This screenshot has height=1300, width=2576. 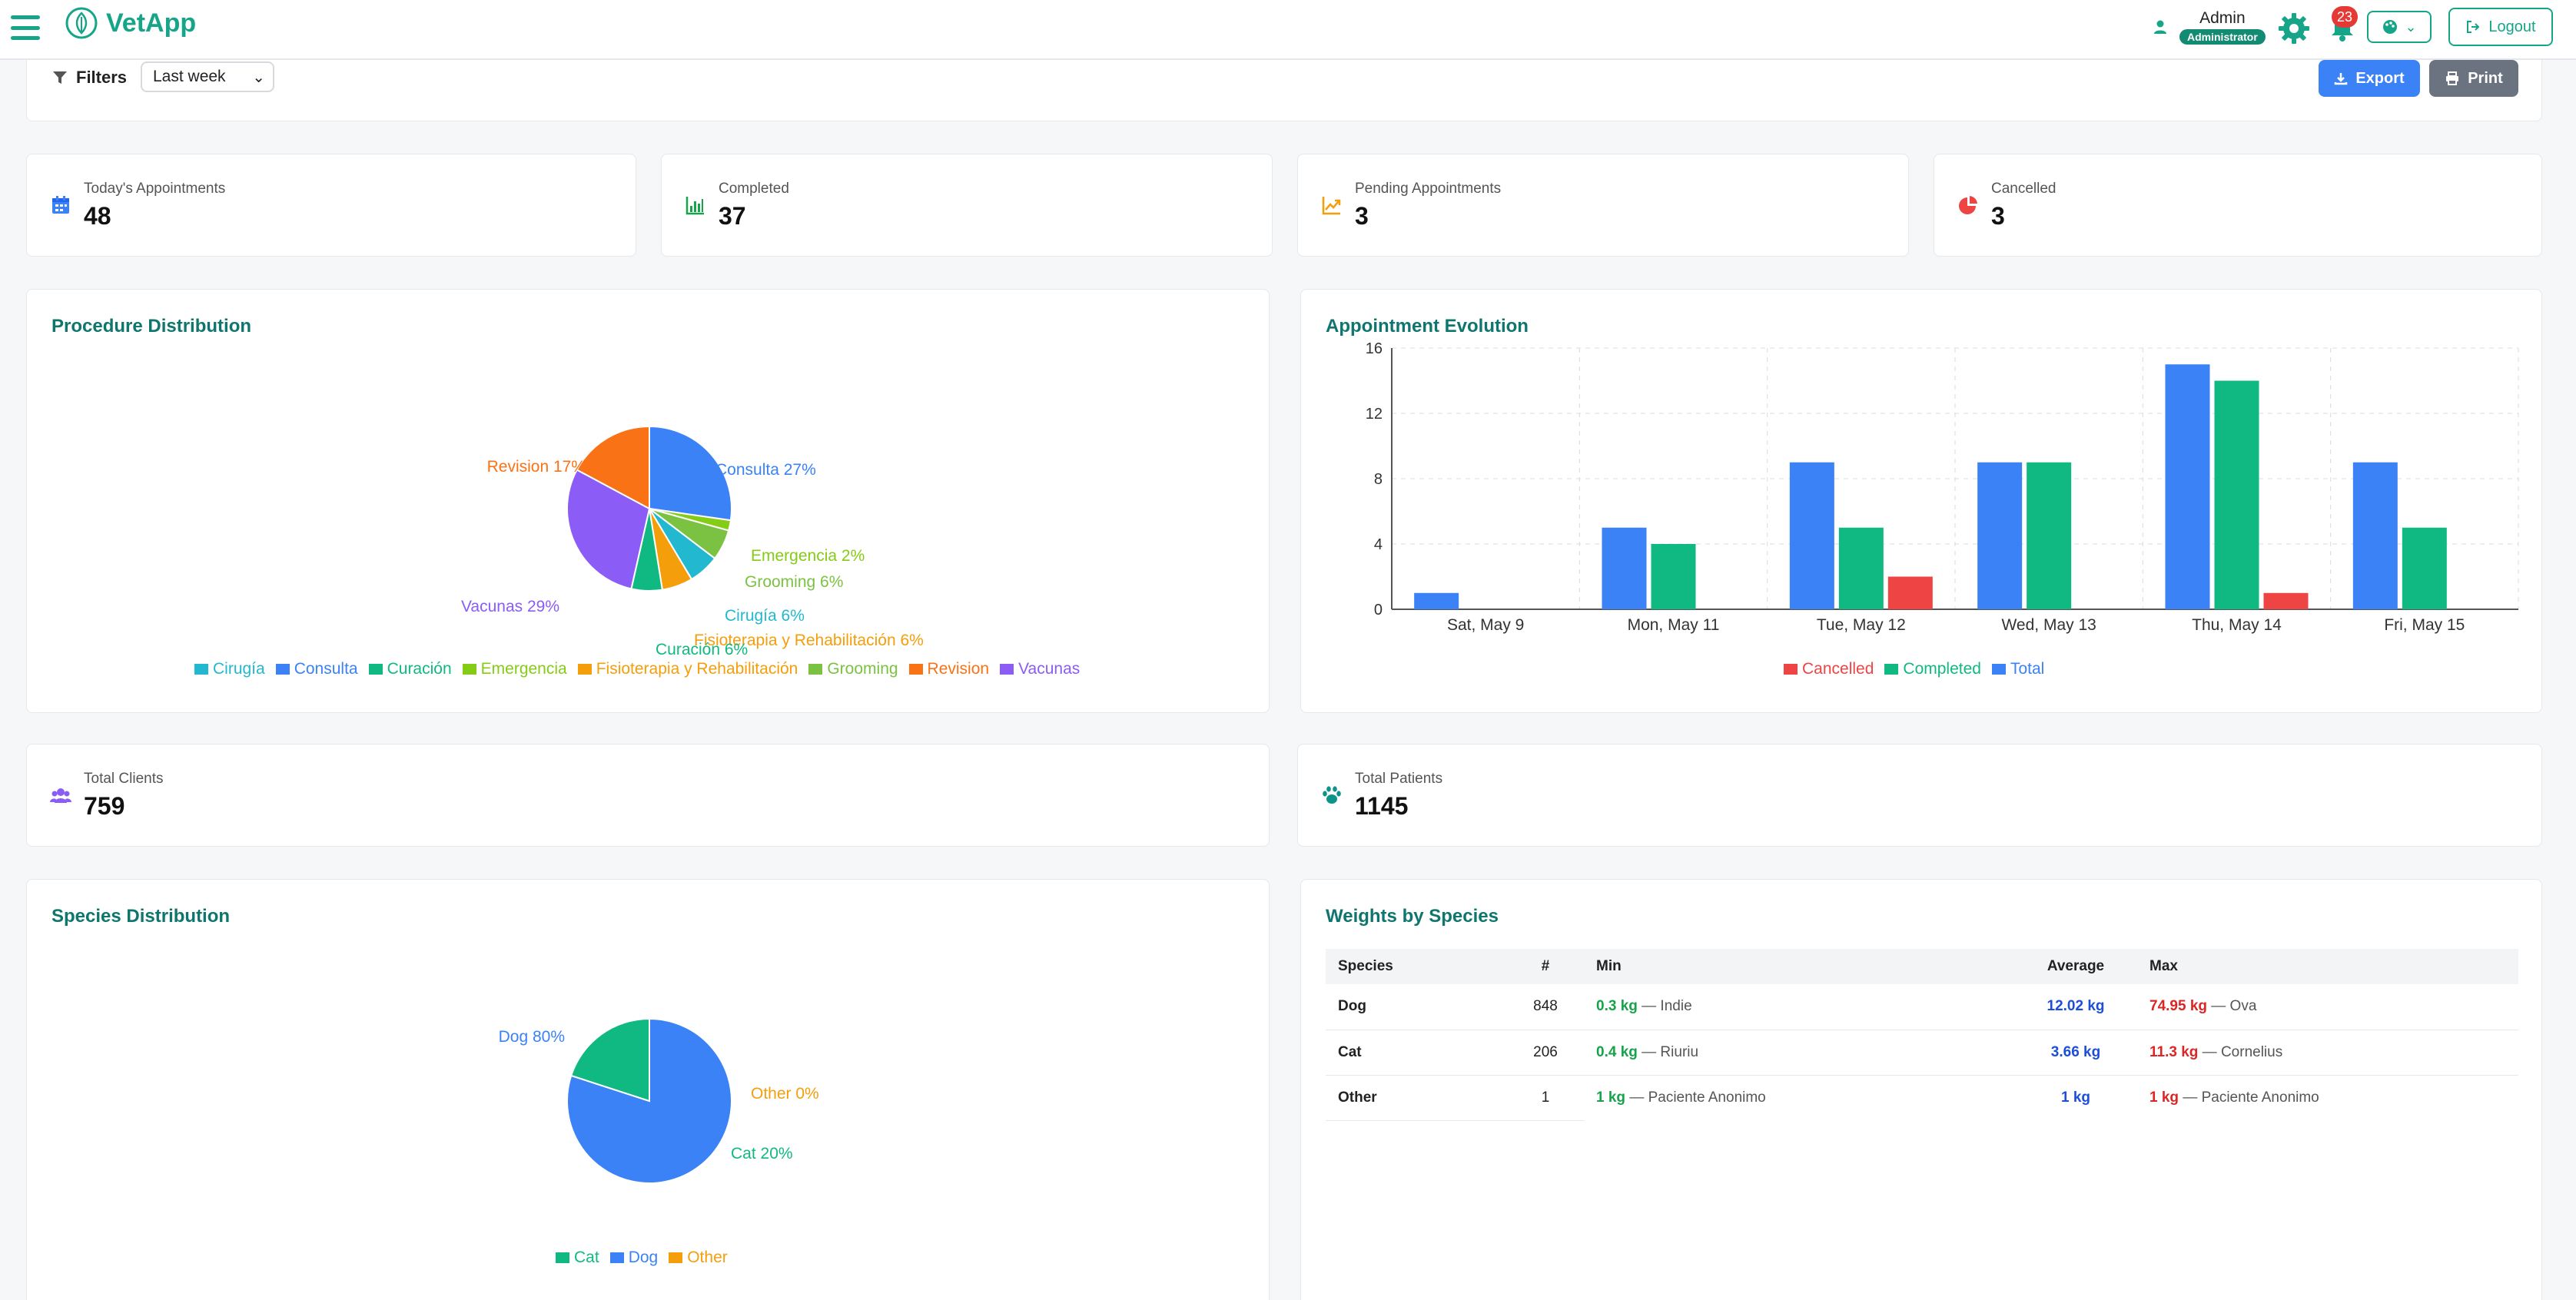 What do you see at coordinates (2473, 27) in the screenshot?
I see `logout-icon` at bounding box center [2473, 27].